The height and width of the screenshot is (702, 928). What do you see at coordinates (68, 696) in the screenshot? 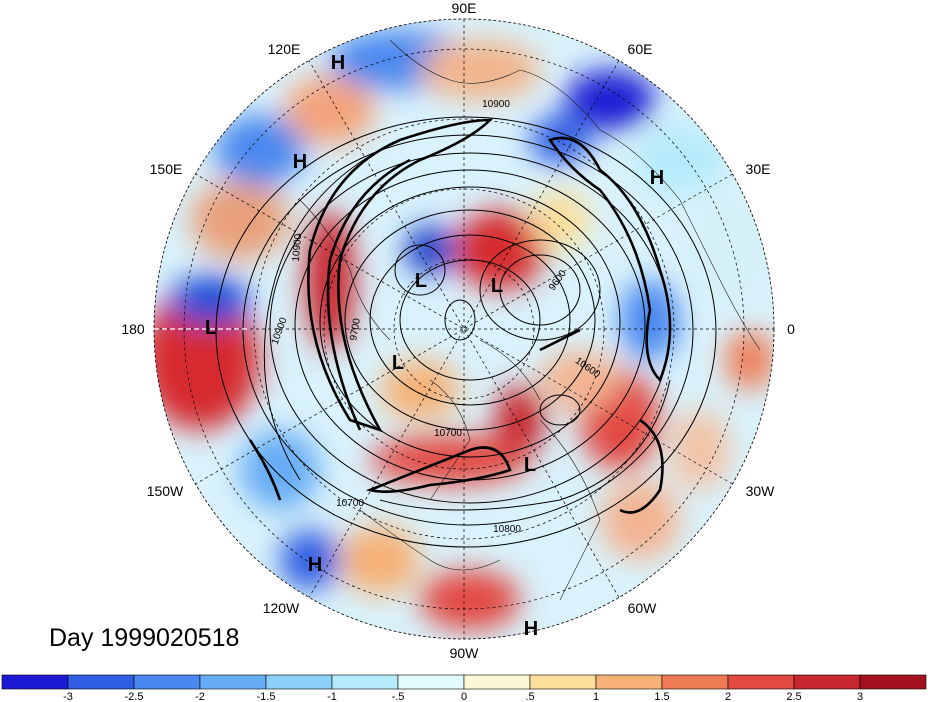
I see `colorbar-tick-label: -3` at bounding box center [68, 696].